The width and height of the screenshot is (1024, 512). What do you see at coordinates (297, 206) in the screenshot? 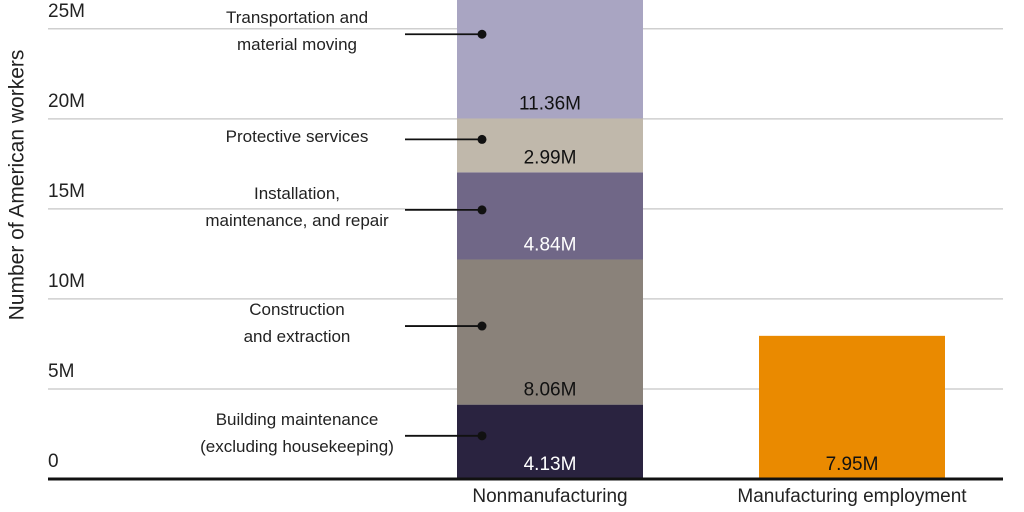
I see `segment-label: Installation, maintenance, and repair` at bounding box center [297, 206].